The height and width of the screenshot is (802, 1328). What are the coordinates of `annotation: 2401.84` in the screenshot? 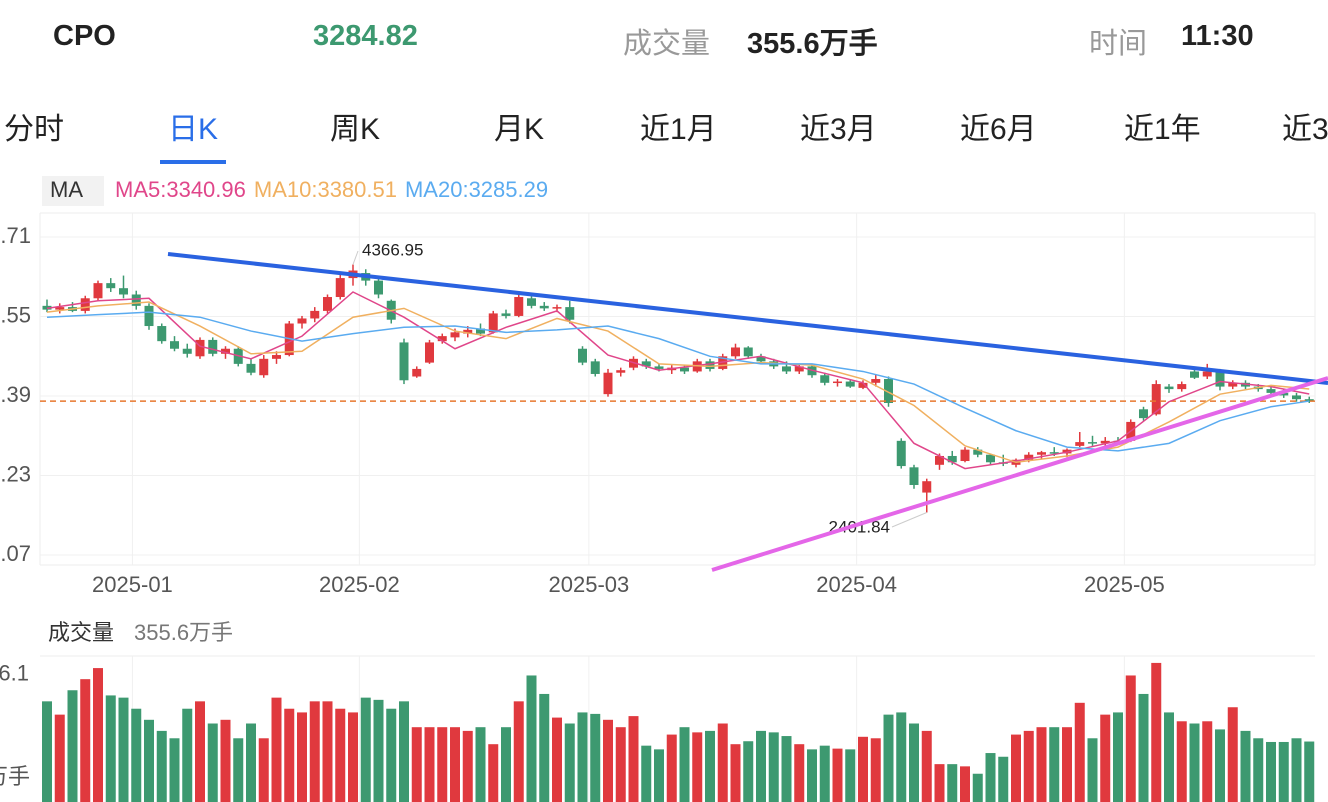 It's located at (859, 526).